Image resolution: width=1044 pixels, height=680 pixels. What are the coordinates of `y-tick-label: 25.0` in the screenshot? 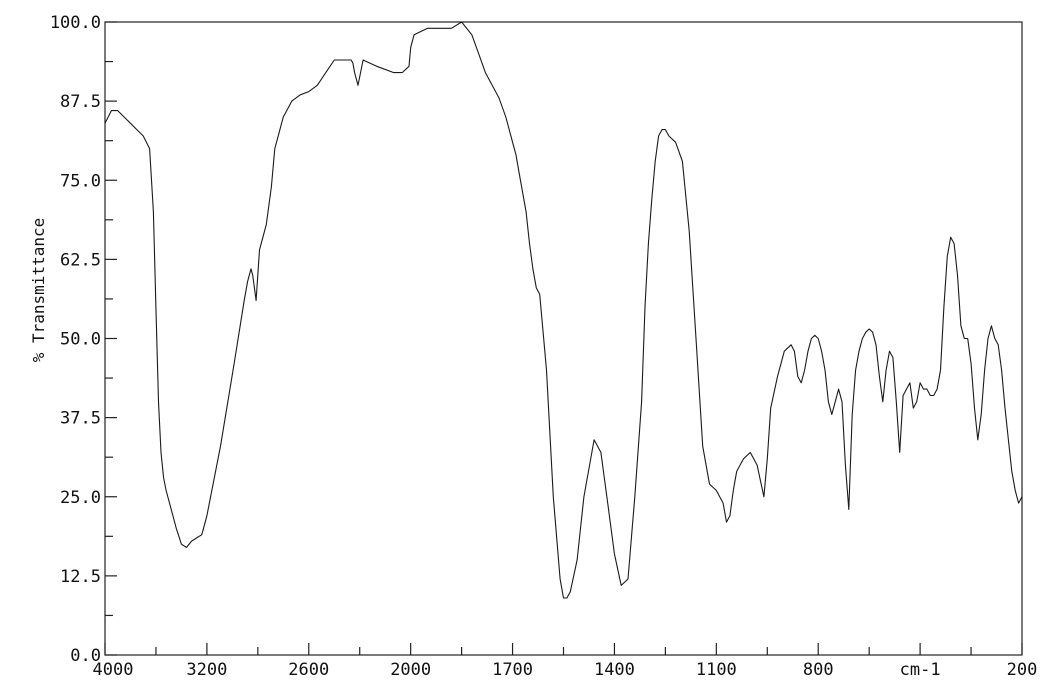 It's located at (80, 498).